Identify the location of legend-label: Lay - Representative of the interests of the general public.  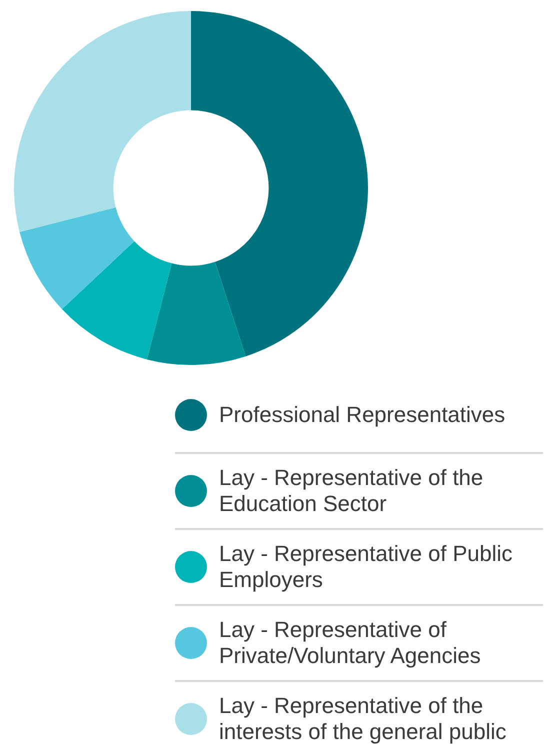
(363, 719).